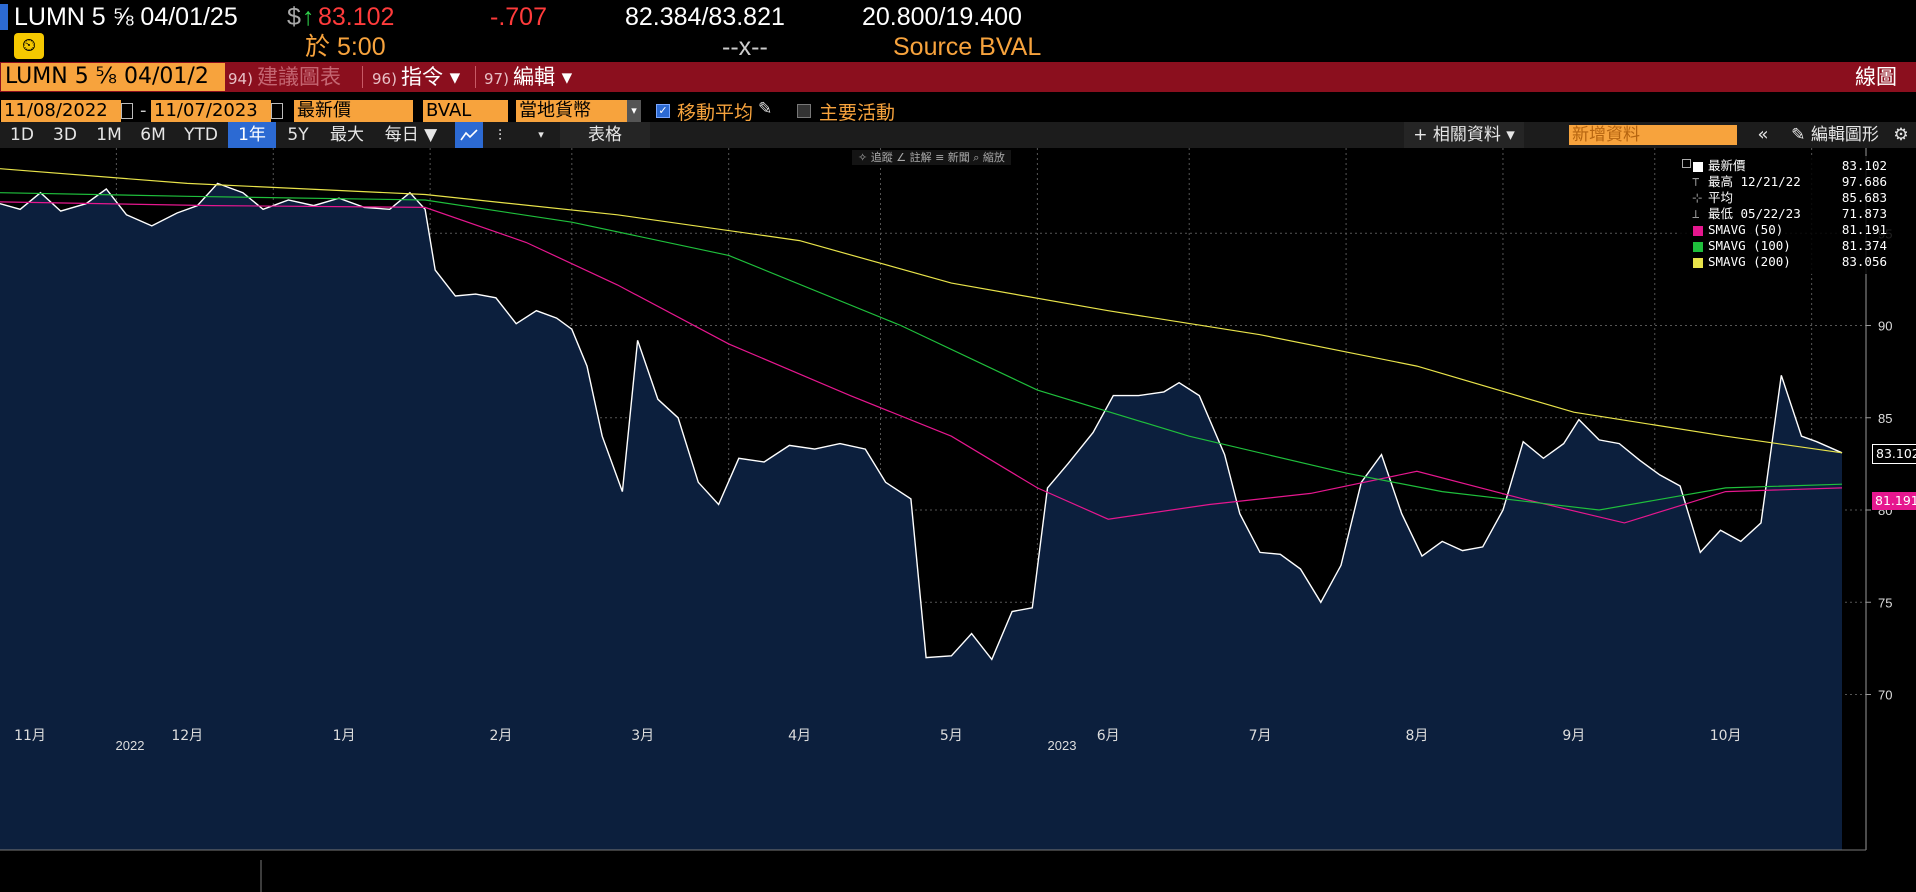 This screenshot has height=892, width=1916. What do you see at coordinates (1727, 165) in the screenshot?
I see `legend-label: 最新價` at bounding box center [1727, 165].